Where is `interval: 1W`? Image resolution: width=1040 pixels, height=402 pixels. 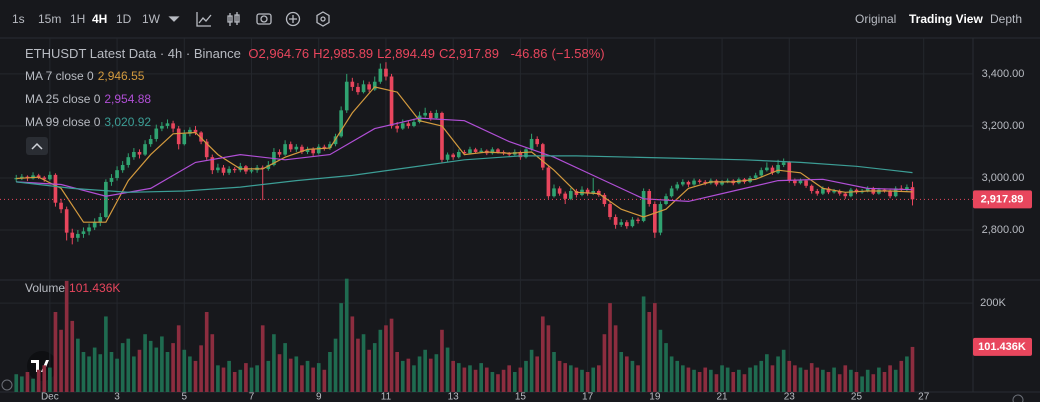
interval: 1W is located at coordinates (151, 19).